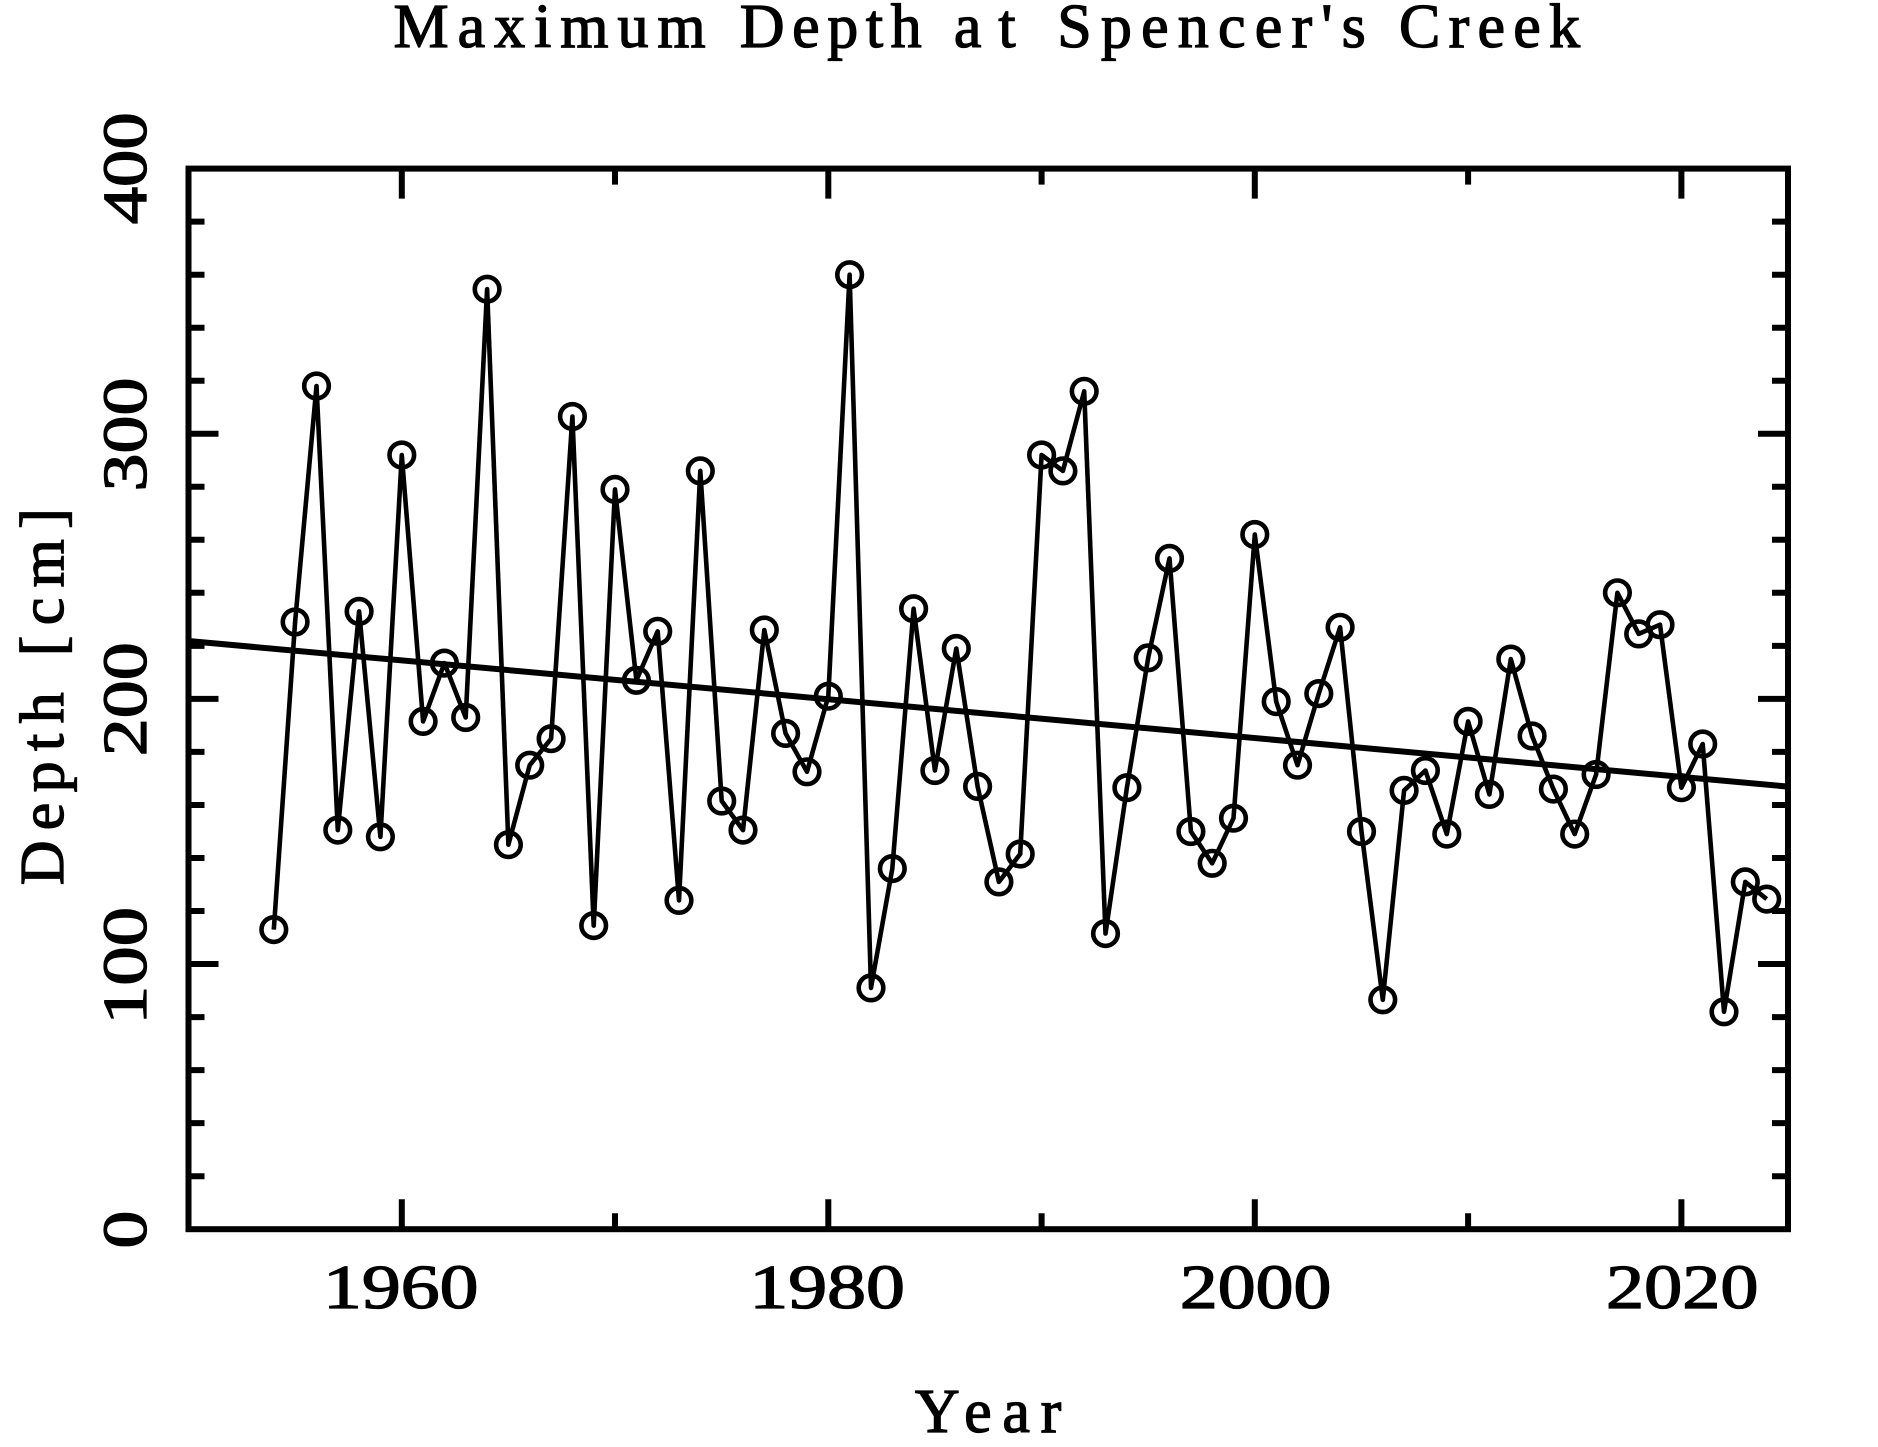  What do you see at coordinates (1682, 1288) in the screenshot?
I see `svg-text: 2020` at bounding box center [1682, 1288].